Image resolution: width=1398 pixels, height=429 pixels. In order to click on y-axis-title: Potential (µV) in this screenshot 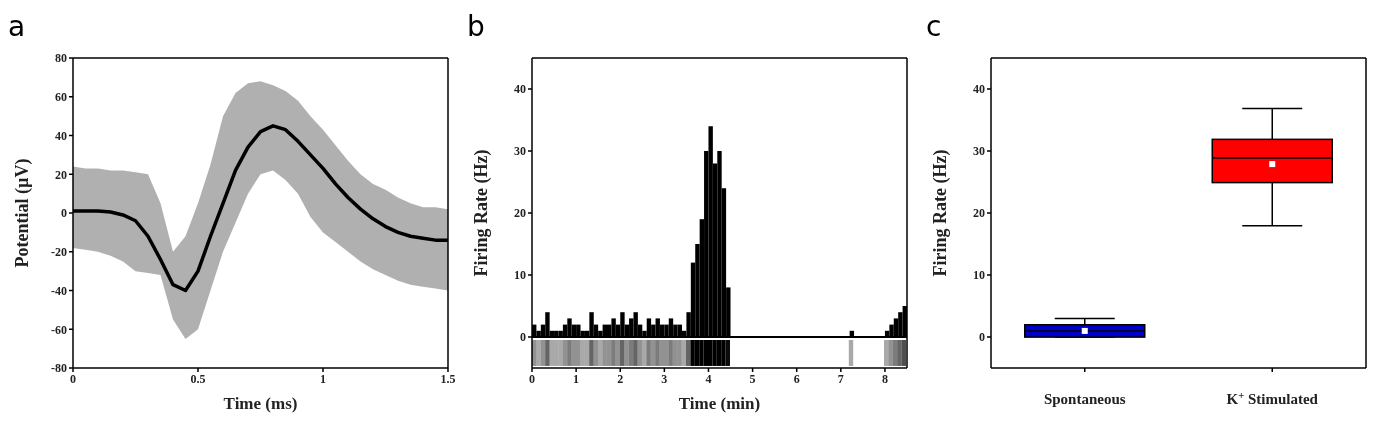, I will do `click(23, 213)`.